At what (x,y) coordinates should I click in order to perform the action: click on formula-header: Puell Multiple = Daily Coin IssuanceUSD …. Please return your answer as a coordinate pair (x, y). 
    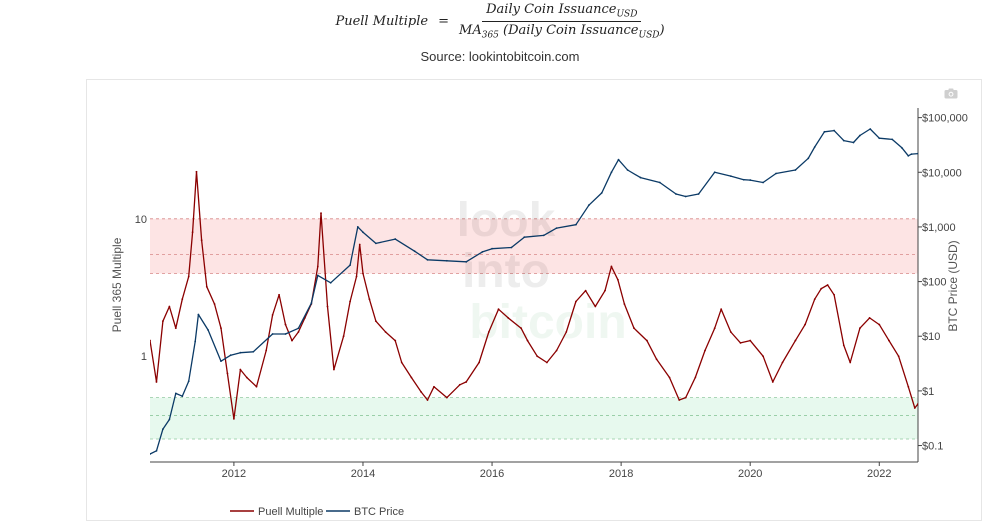
    Looking at the image, I should click on (500, 21).